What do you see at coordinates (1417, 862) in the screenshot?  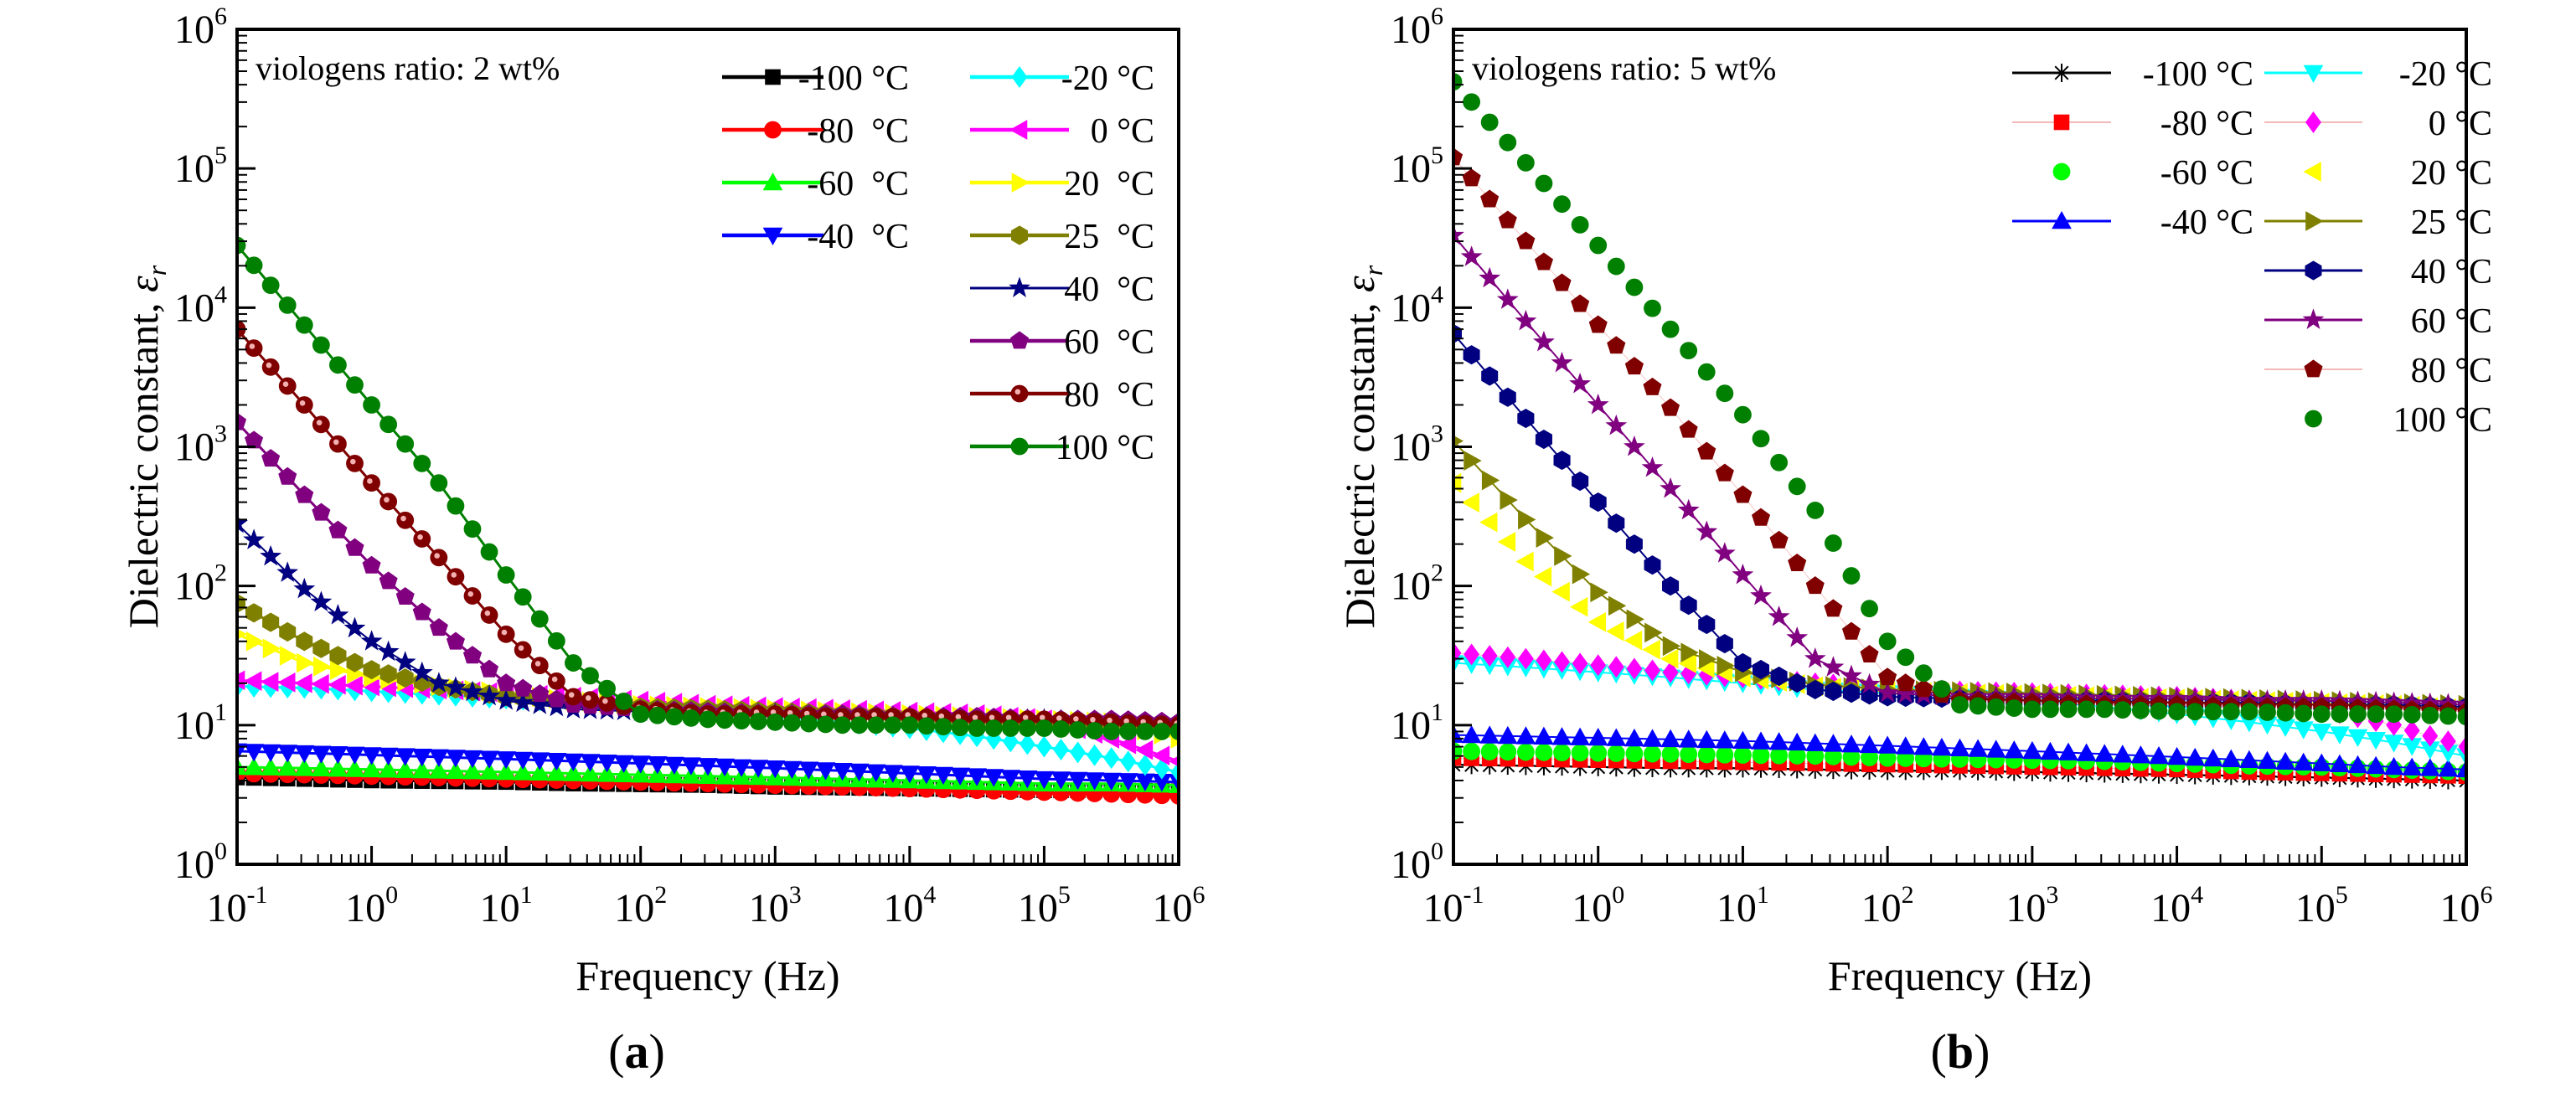 I see `y-tick-label: 10⁰` at bounding box center [1417, 862].